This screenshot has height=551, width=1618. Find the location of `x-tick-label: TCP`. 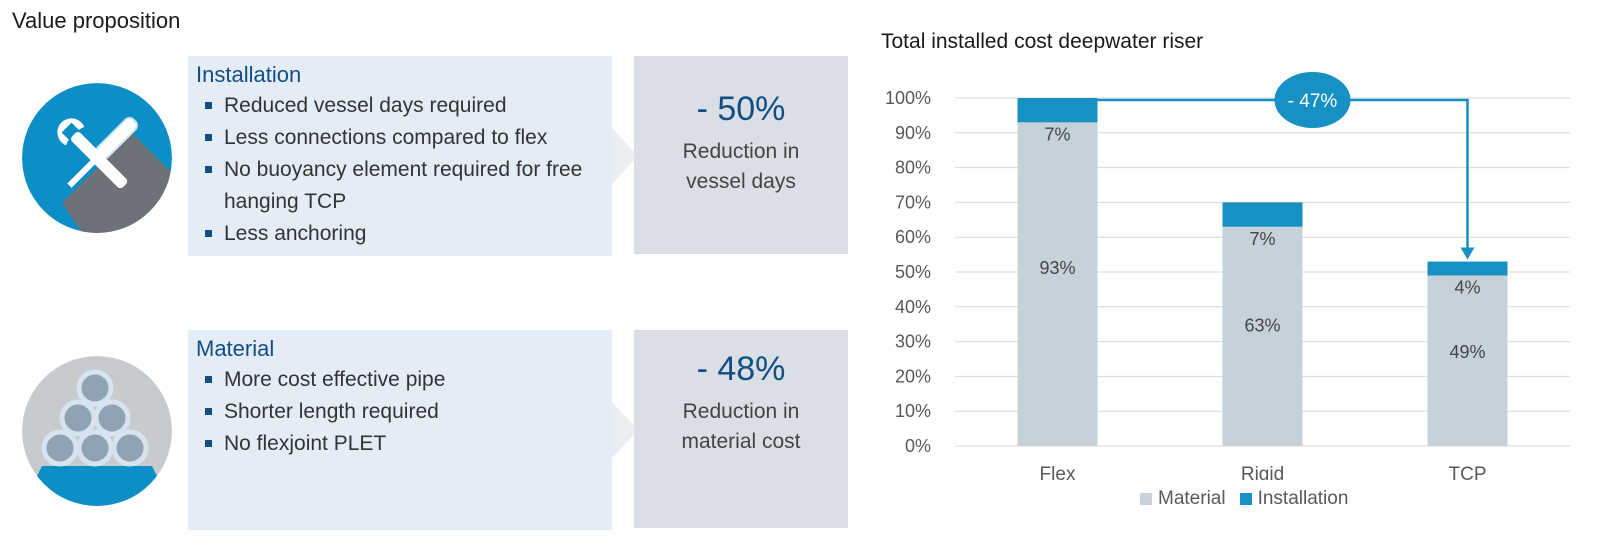

x-tick-label: TCP is located at coordinates (1468, 472).